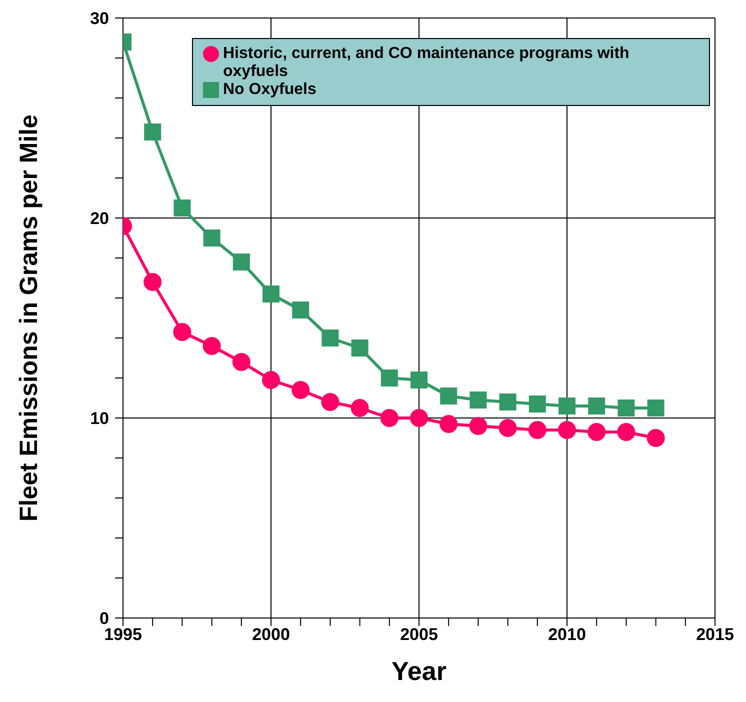  I want to click on y-tick-label: 20, so click(99, 218).